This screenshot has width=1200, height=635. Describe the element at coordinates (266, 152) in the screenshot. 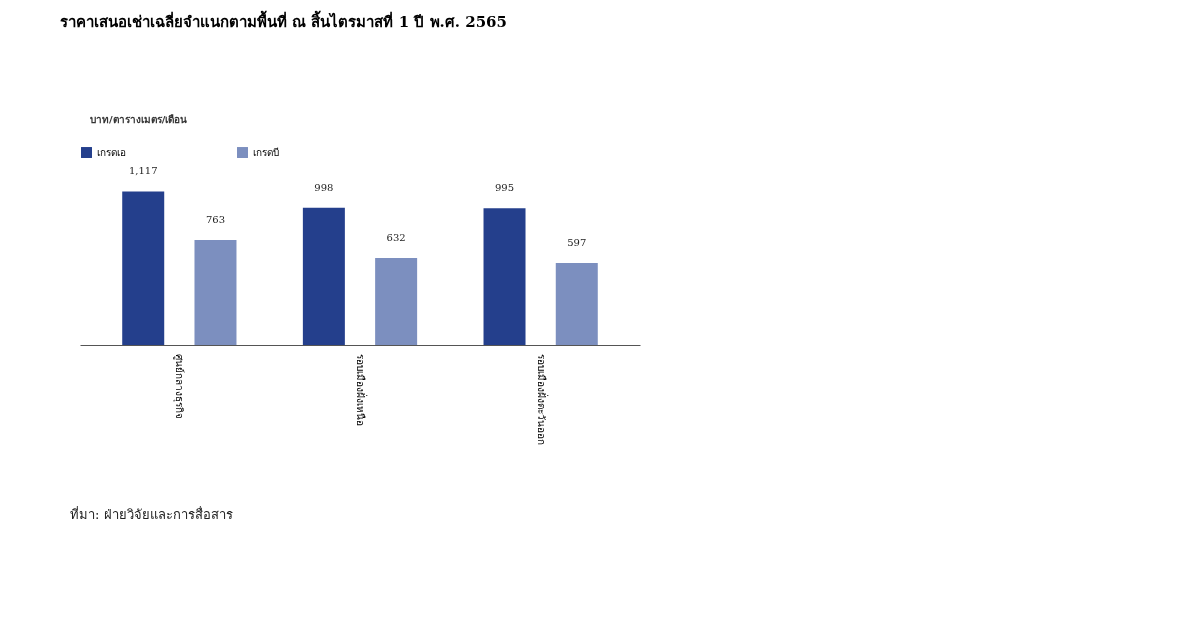

I see `legend-label: เกรดบี` at that location.